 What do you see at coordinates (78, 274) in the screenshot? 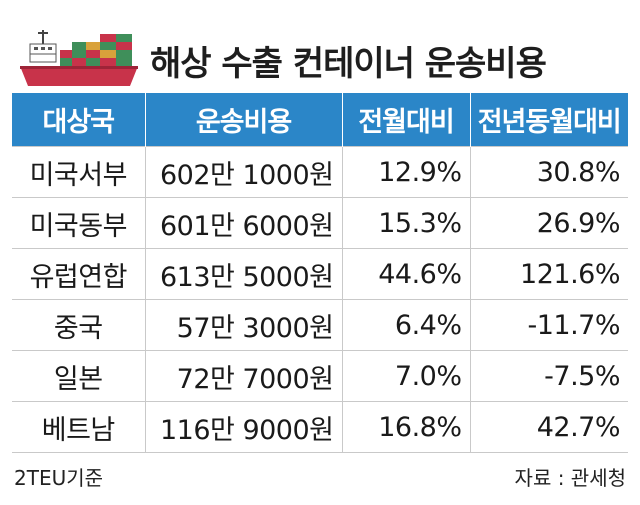
I see `country-cell: 유럽연합` at bounding box center [78, 274].